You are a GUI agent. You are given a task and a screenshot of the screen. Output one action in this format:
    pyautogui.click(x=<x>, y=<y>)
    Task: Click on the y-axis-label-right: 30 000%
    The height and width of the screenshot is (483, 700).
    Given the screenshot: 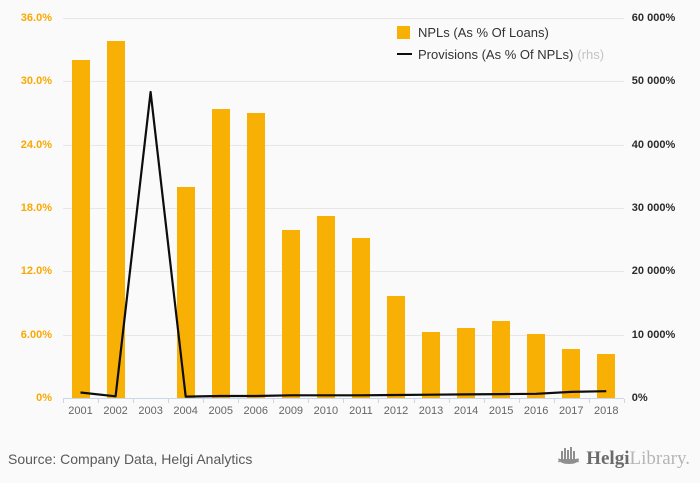 What is the action you would take?
    pyautogui.click(x=653, y=208)
    